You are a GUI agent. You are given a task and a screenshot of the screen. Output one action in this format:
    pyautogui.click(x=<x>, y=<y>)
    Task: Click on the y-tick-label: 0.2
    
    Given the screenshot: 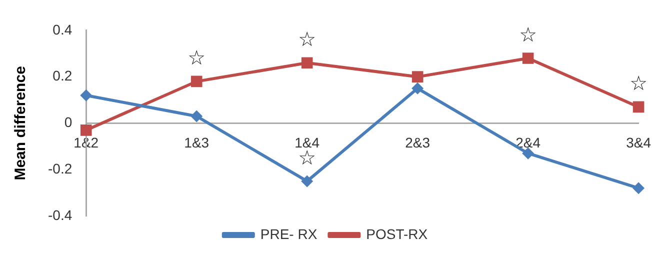 What is the action you would take?
    pyautogui.click(x=62, y=76)
    